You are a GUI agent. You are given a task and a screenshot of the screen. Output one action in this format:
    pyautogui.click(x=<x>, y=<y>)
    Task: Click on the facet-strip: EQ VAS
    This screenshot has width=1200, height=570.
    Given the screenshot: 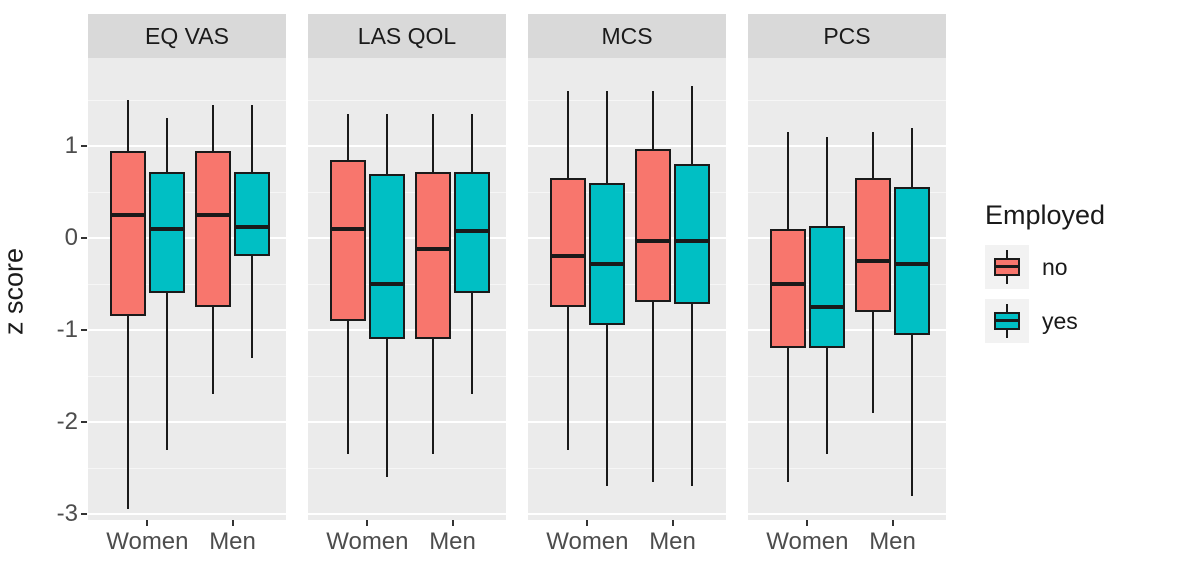 What is the action you would take?
    pyautogui.click(x=187, y=36)
    